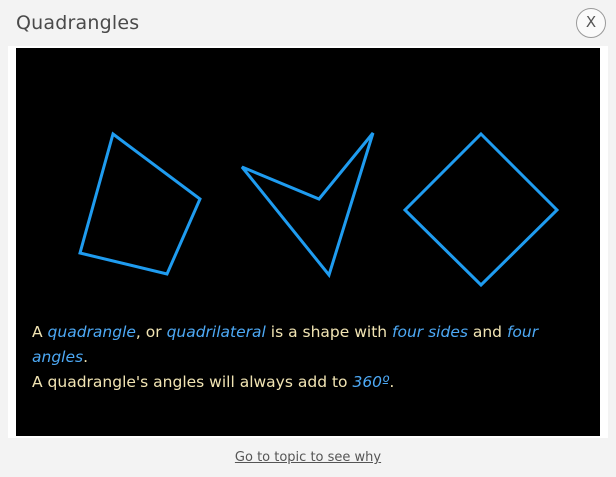 The height and width of the screenshot is (477, 616). Describe the element at coordinates (591, 23) in the screenshot. I see `close-button: X` at that location.